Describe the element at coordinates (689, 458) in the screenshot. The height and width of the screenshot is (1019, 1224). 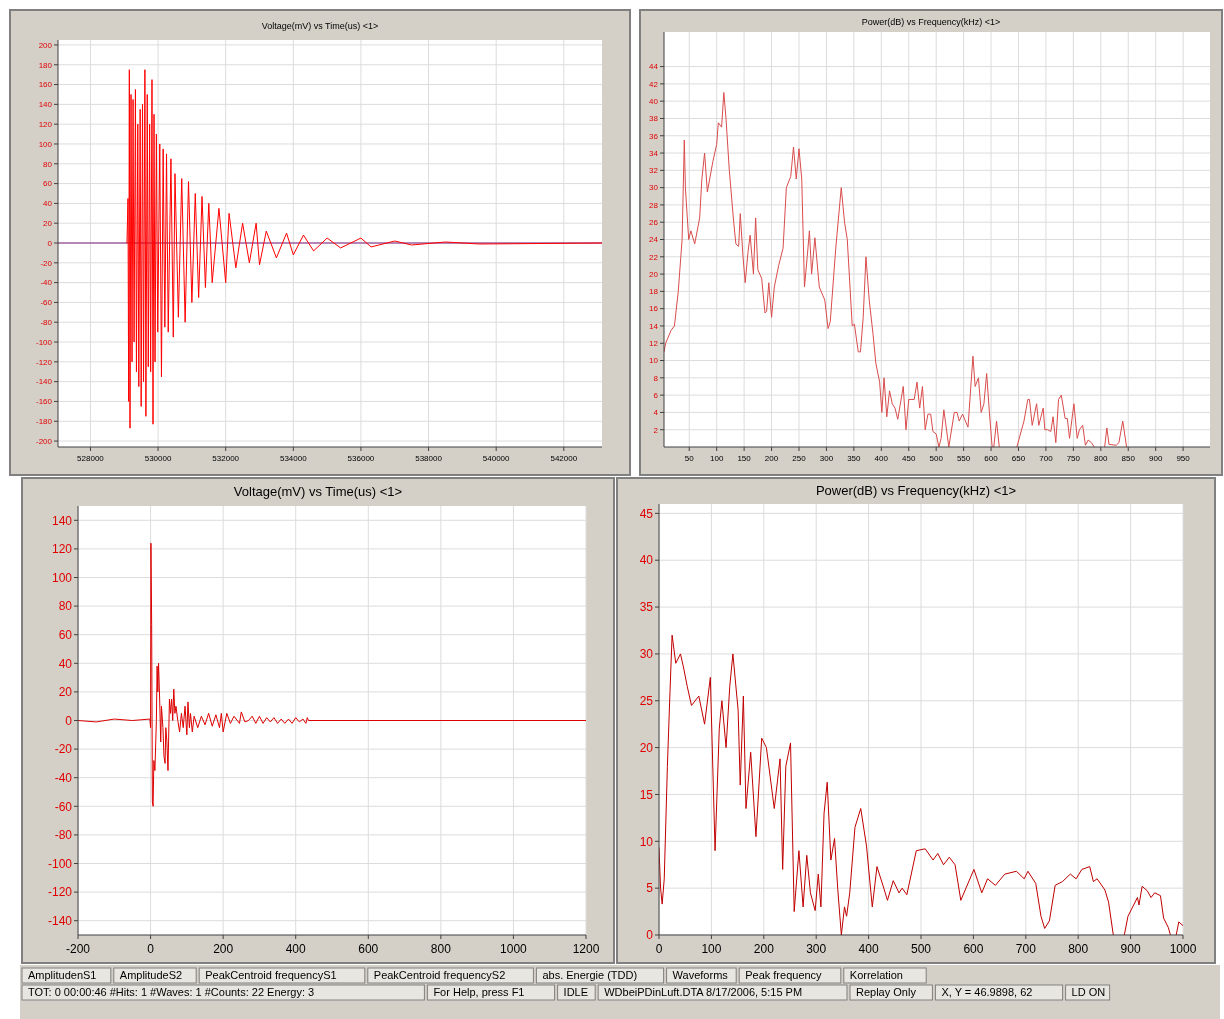
I see `x-tick-label: 50` at that location.